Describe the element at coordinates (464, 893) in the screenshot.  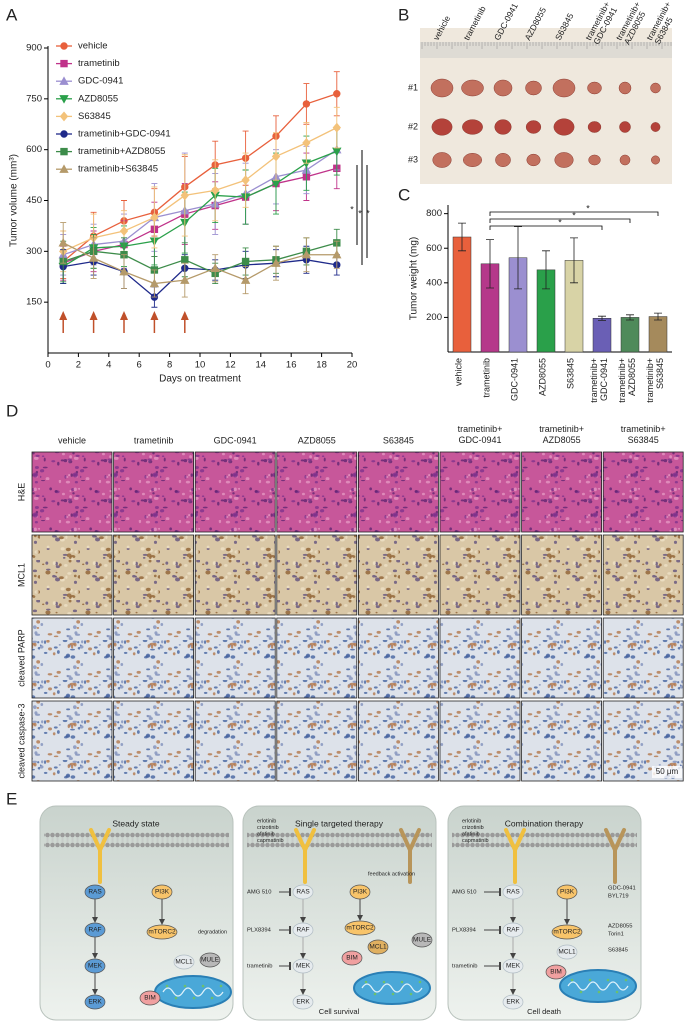
I see `inhibitor-label: AMG 510` at that location.